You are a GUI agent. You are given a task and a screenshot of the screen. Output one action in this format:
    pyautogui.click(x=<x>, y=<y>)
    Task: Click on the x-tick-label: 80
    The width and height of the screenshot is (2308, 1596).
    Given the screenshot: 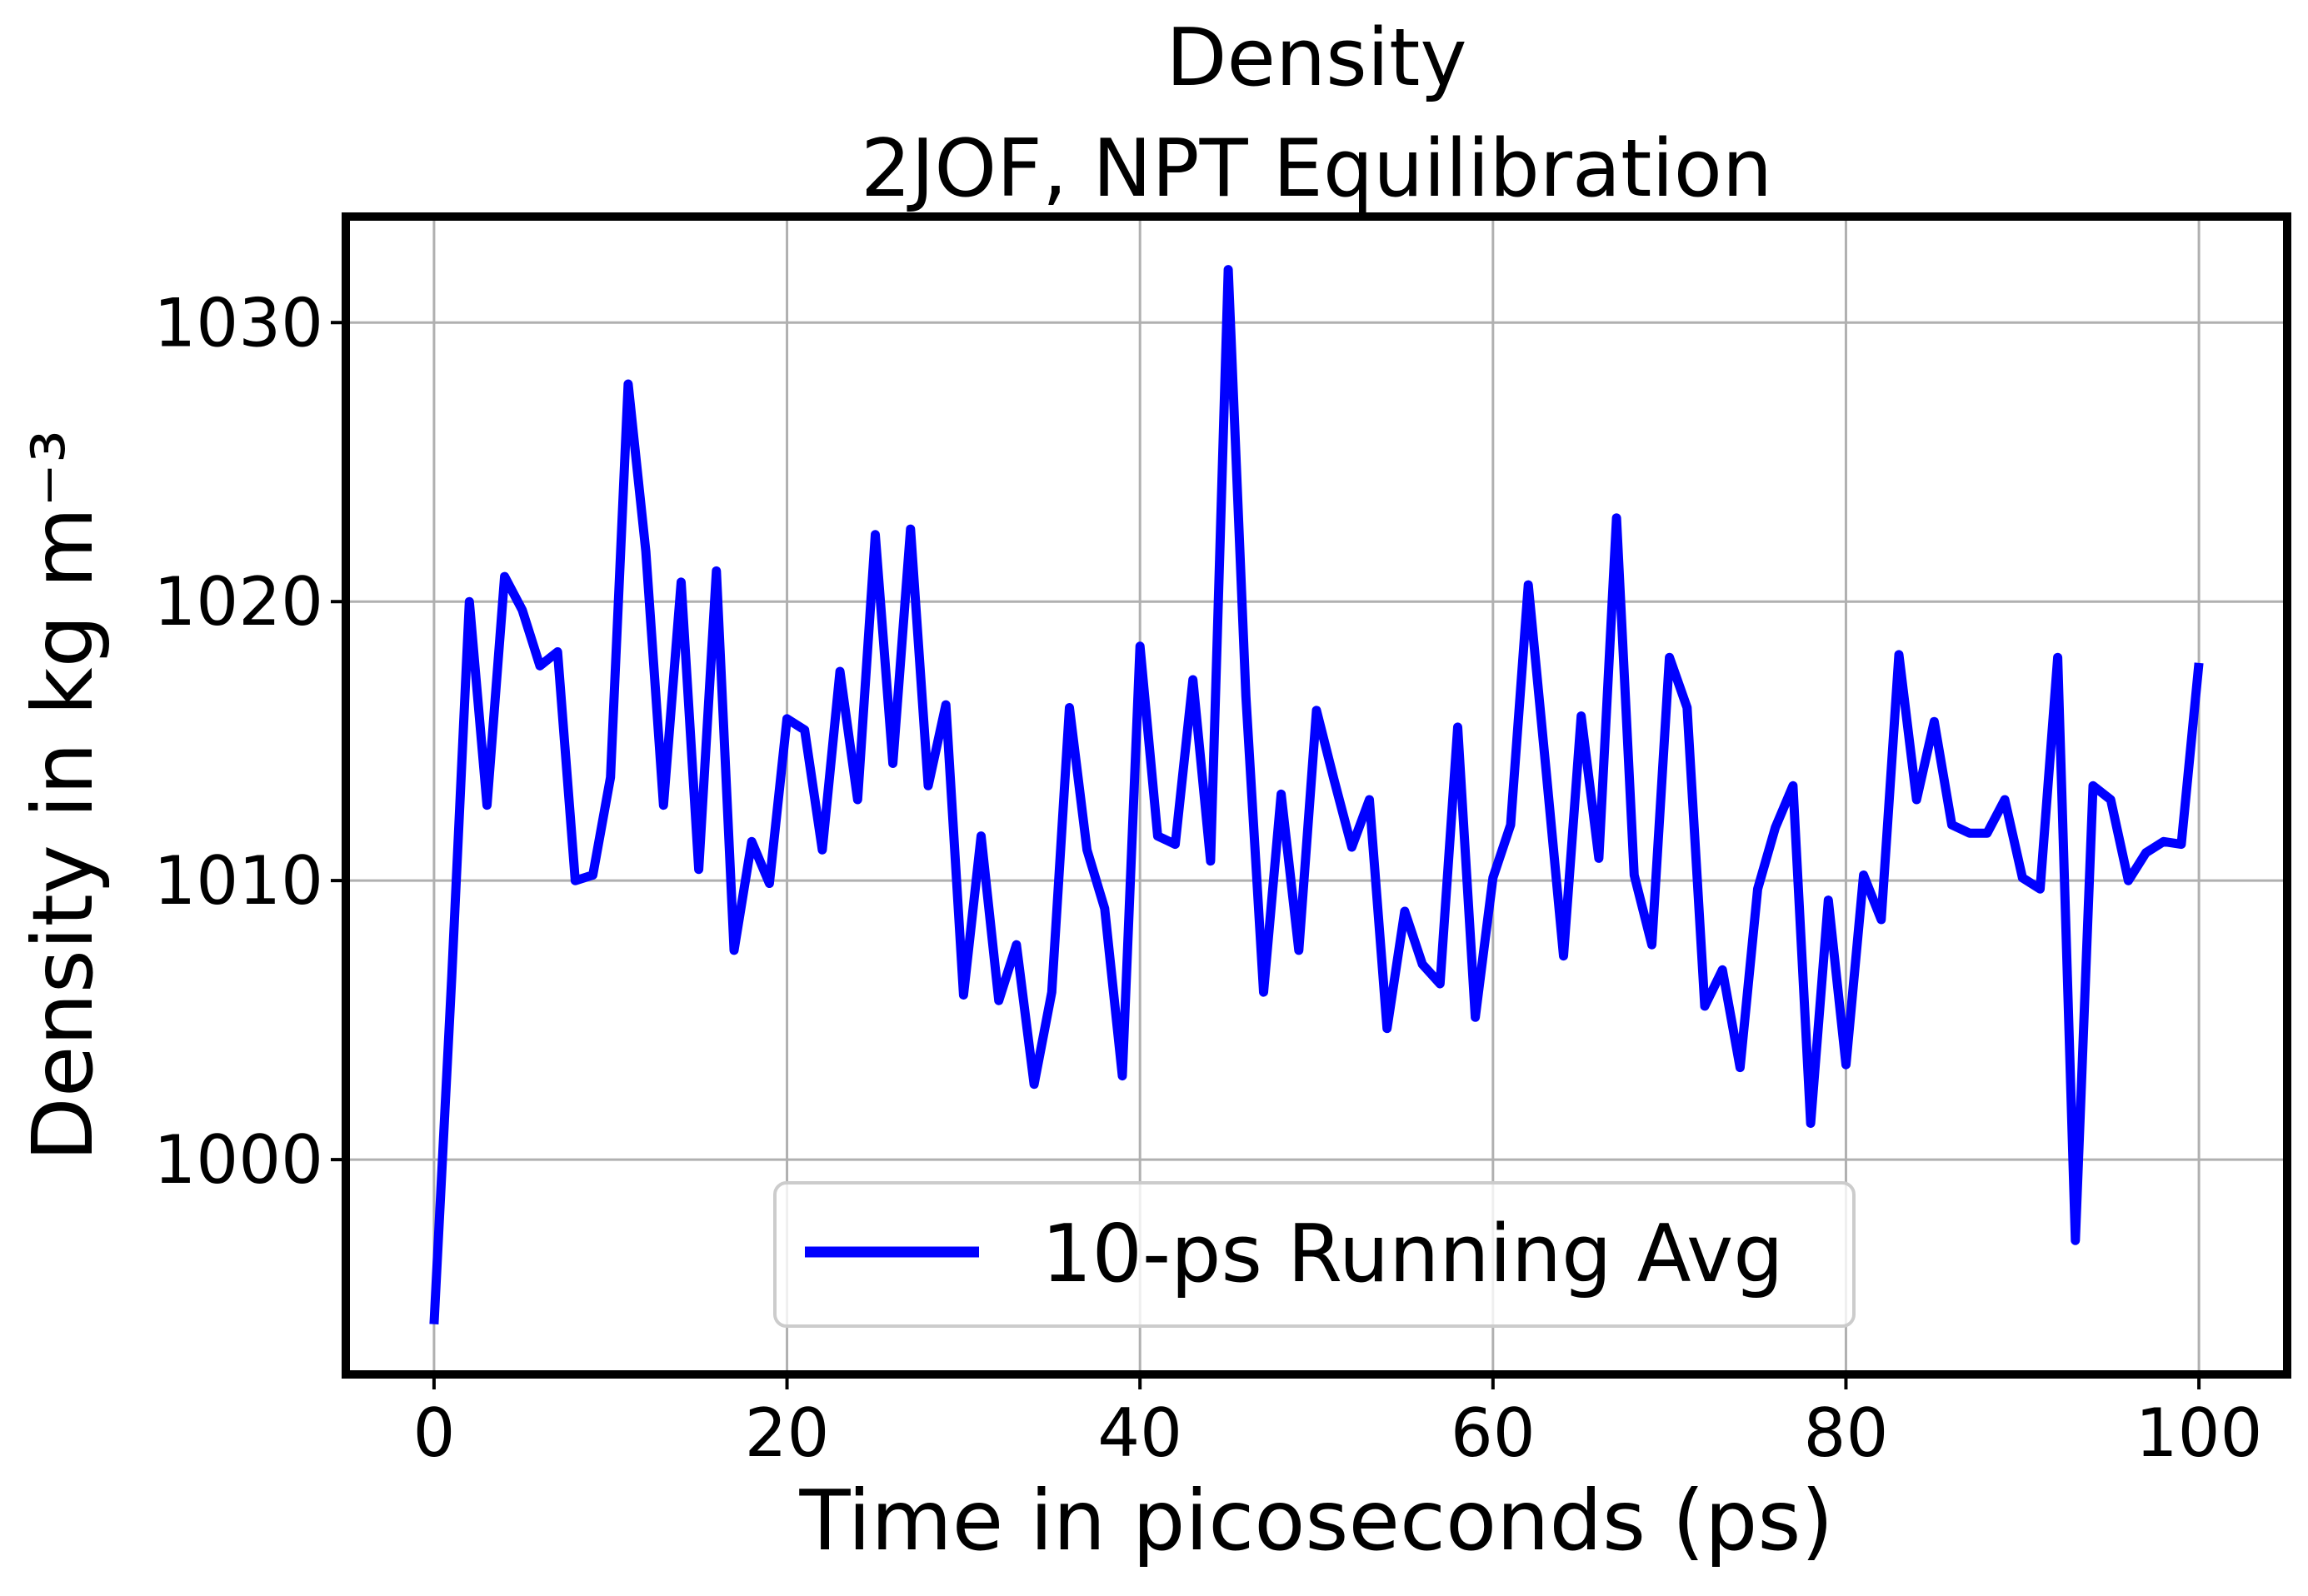 What is the action you would take?
    pyautogui.click(x=1846, y=1433)
    